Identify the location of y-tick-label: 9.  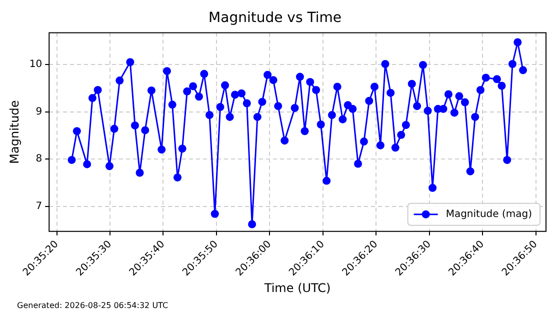
(39, 112).